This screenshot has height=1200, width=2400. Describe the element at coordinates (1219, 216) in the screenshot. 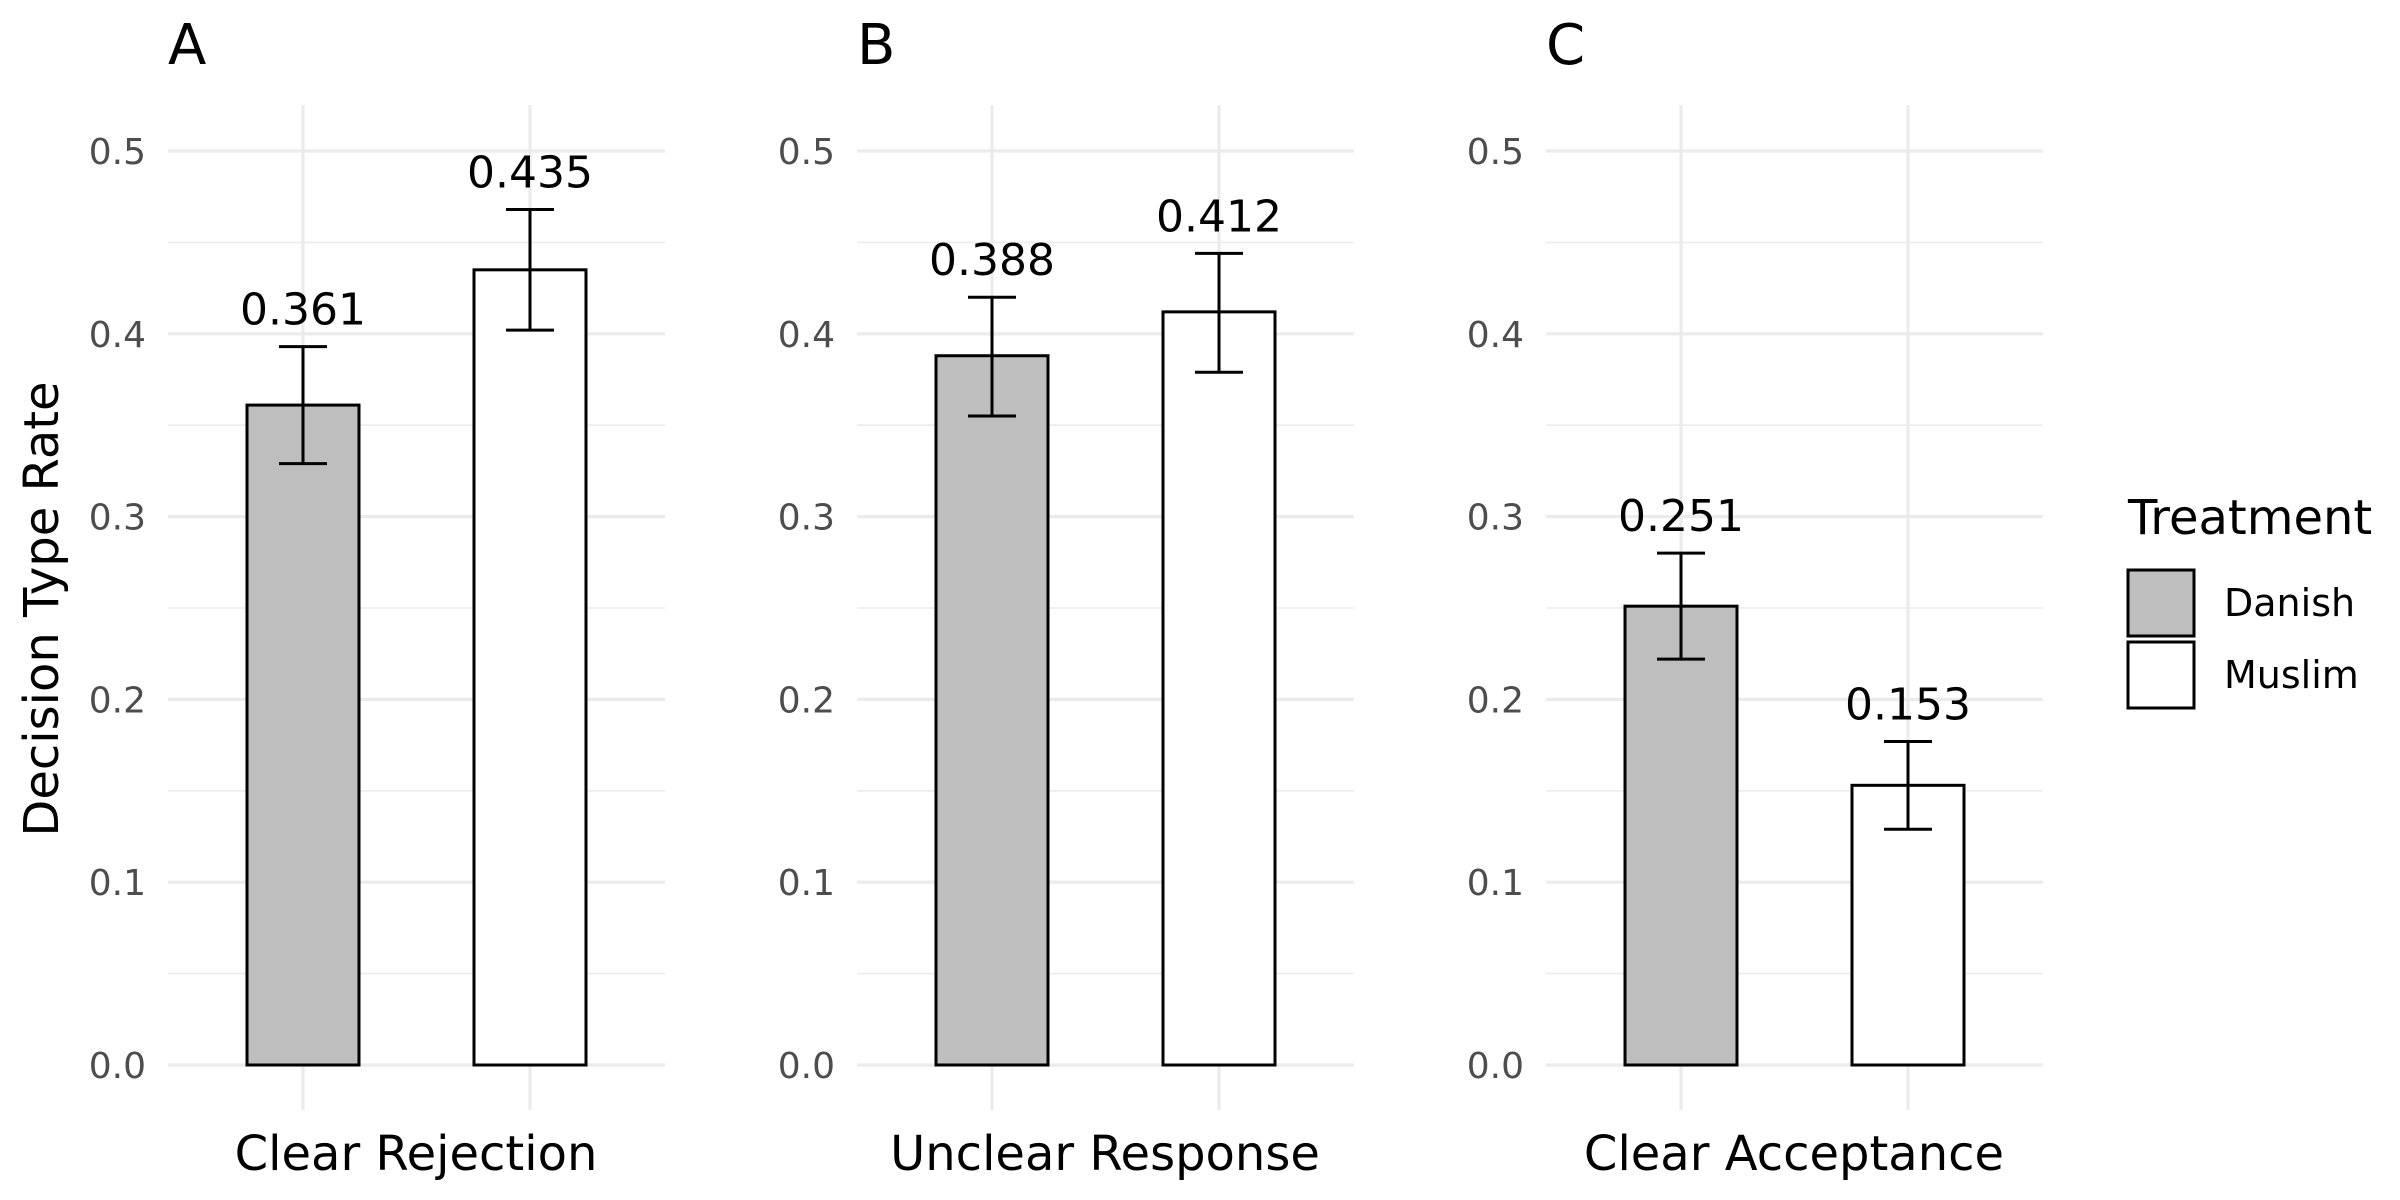

I see `data-label: 0.412` at that location.